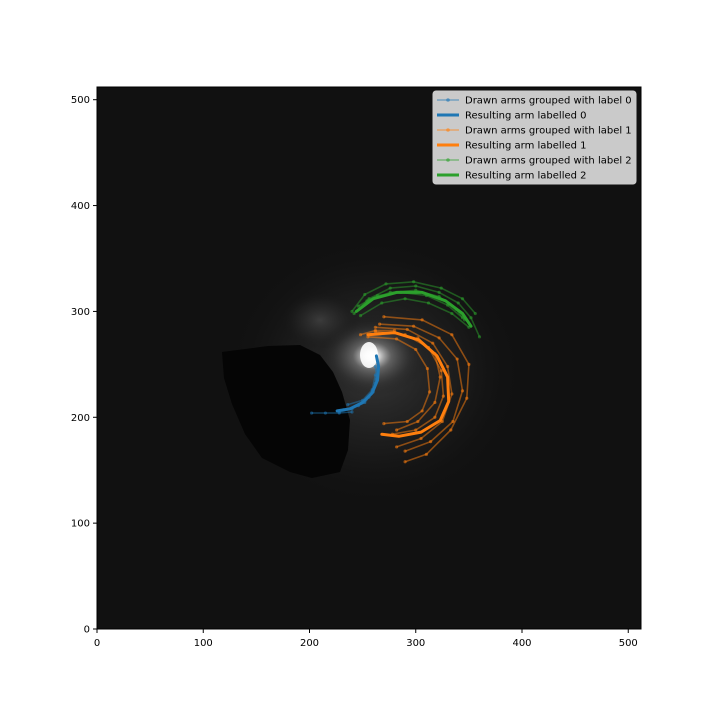 The width and height of the screenshot is (720, 720). Describe the element at coordinates (80, 100) in the screenshot. I see `y-tick-label: 500` at that location.